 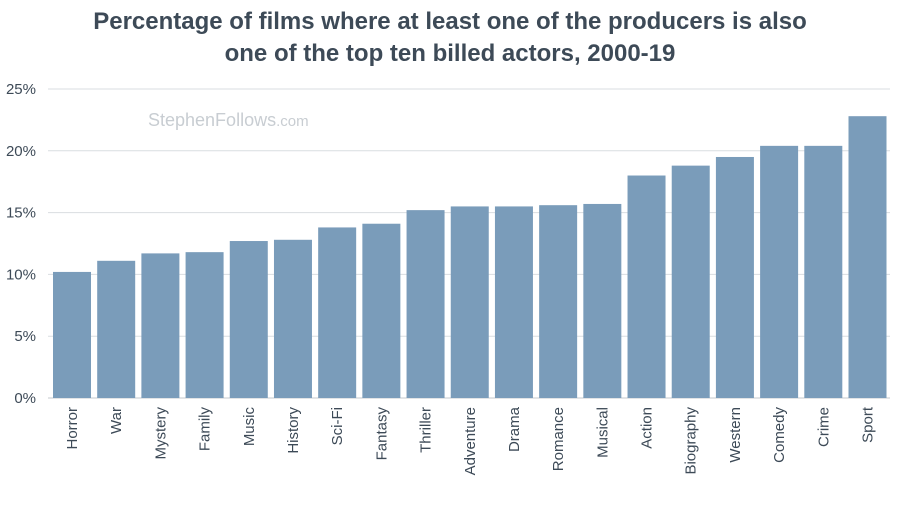 I want to click on bar-drama, so click(x=513, y=302).